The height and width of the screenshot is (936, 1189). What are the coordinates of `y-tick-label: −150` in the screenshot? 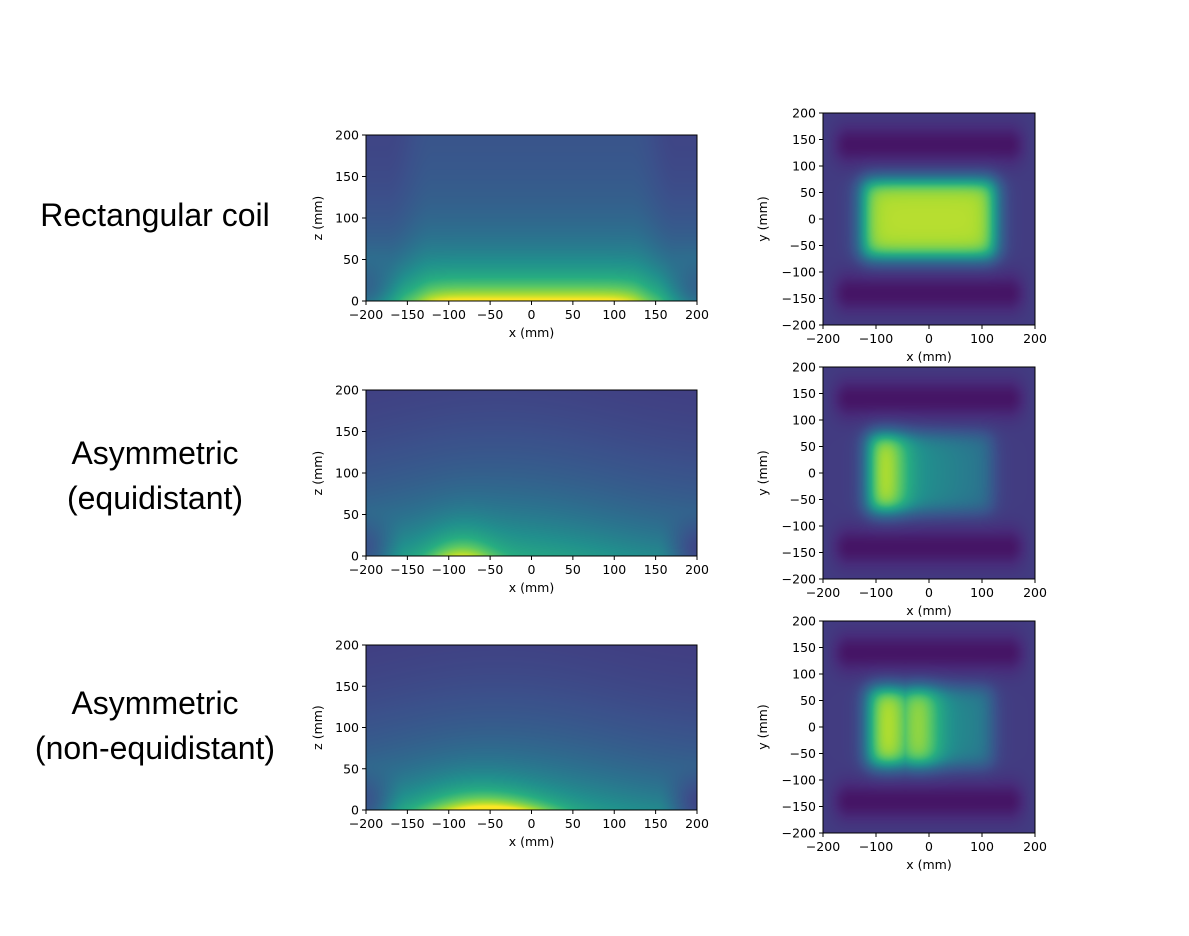 It's located at (799, 298).